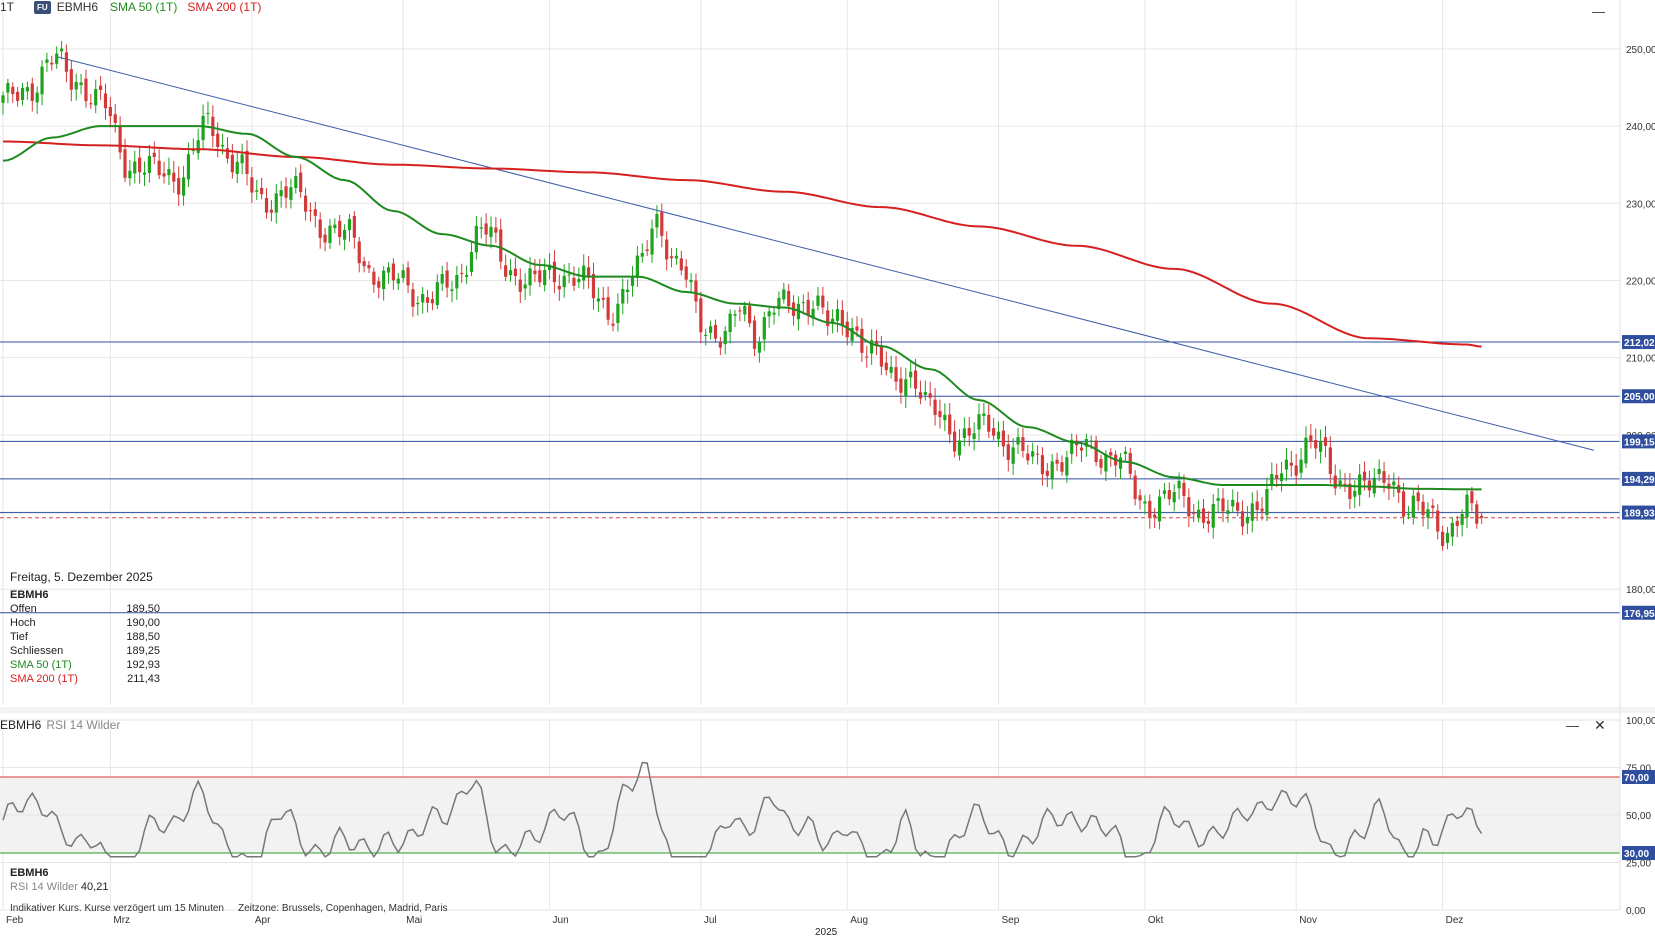 Image resolution: width=1655 pixels, height=940 pixels. What do you see at coordinates (742, 810) in the screenshot?
I see `rsi-line` at bounding box center [742, 810].